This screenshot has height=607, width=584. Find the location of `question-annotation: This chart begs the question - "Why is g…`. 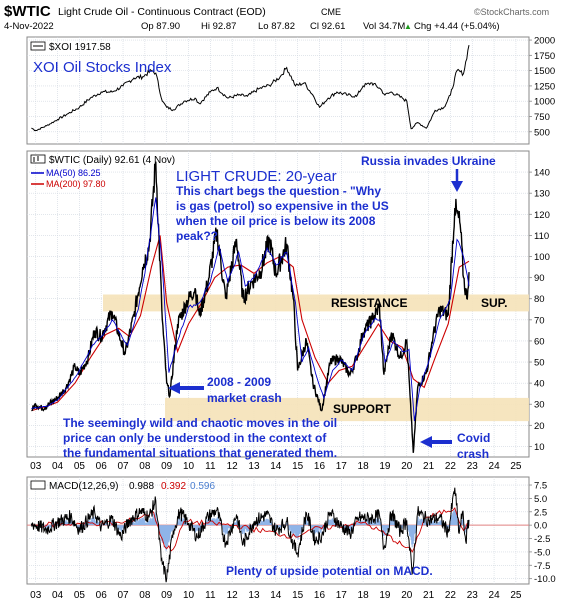

question-annotation: This chart begs the question - "Why is g… is located at coordinates (283, 213).